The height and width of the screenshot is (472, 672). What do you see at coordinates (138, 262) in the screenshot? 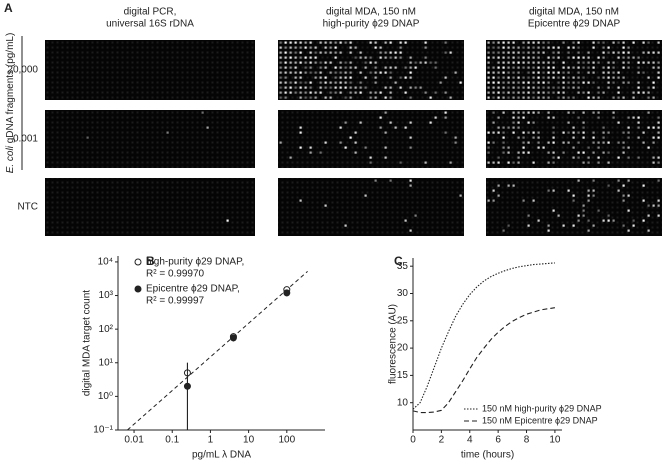
I see `legend-marker` at bounding box center [138, 262].